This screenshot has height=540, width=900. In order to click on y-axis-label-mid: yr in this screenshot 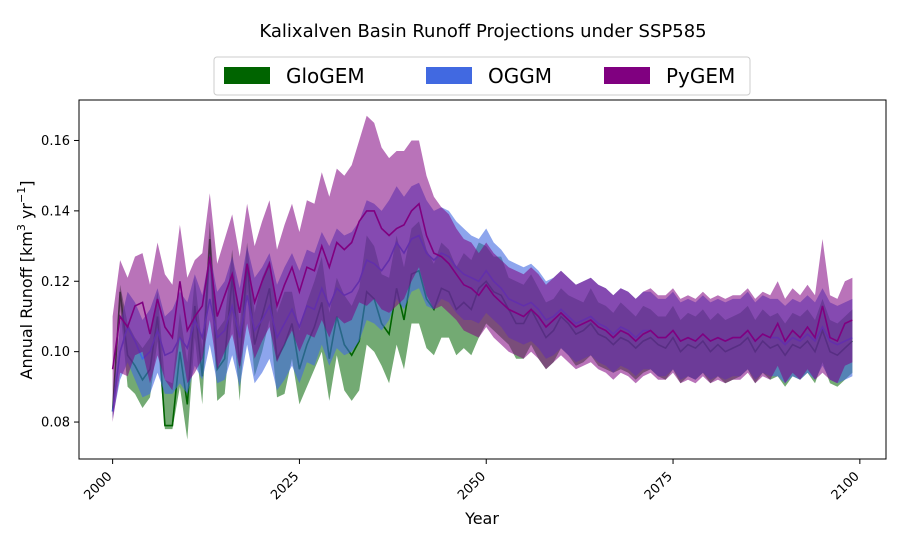, I will do `click(26, 214)`.